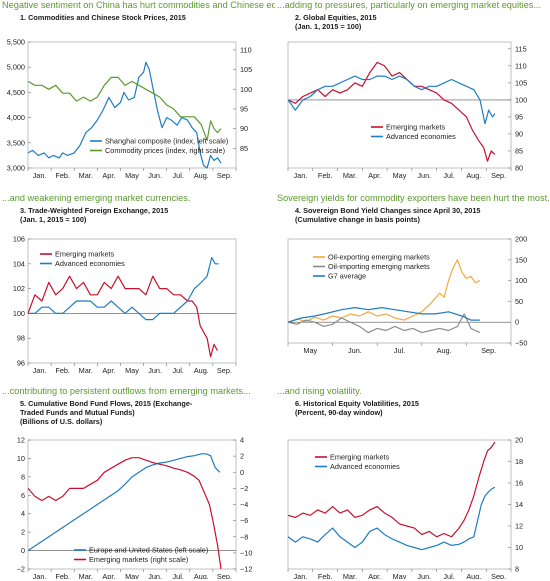 This screenshot has width=550, height=581. What do you see at coordinates (16, 168) in the screenshot?
I see `left-tick-label: 3,000` at bounding box center [16, 168].